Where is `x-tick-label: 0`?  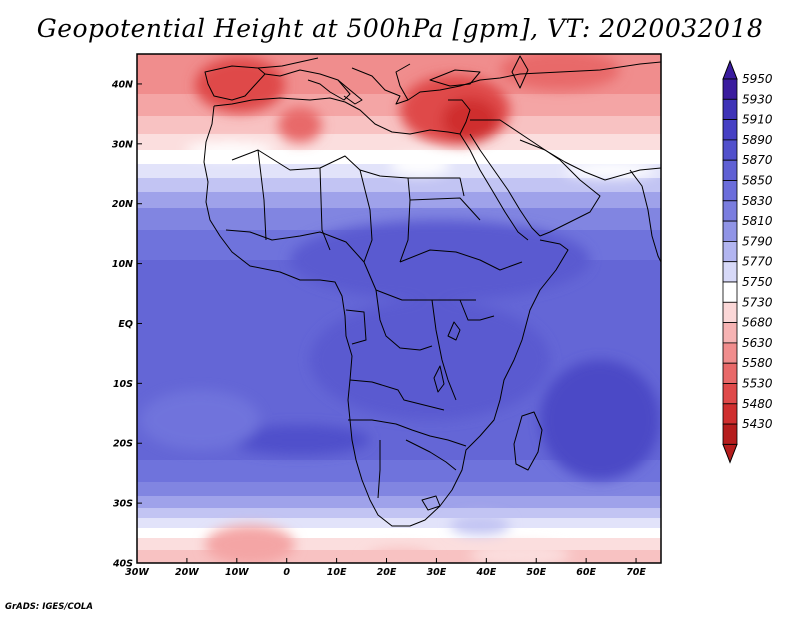 x-tick-label: 0 is located at coordinates (286, 572).